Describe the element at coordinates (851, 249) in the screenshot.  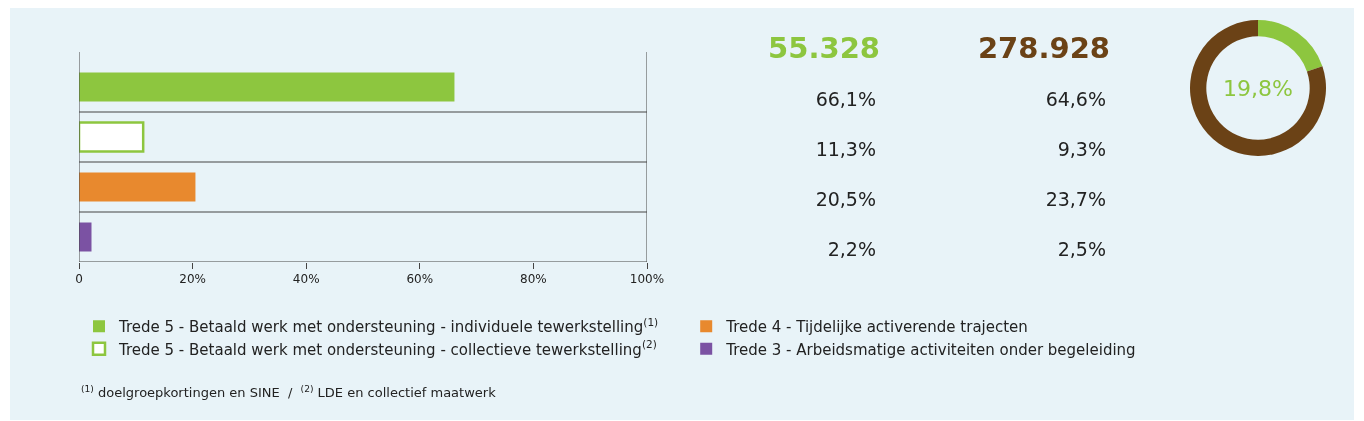
I see `text: 2,2%` at that location.